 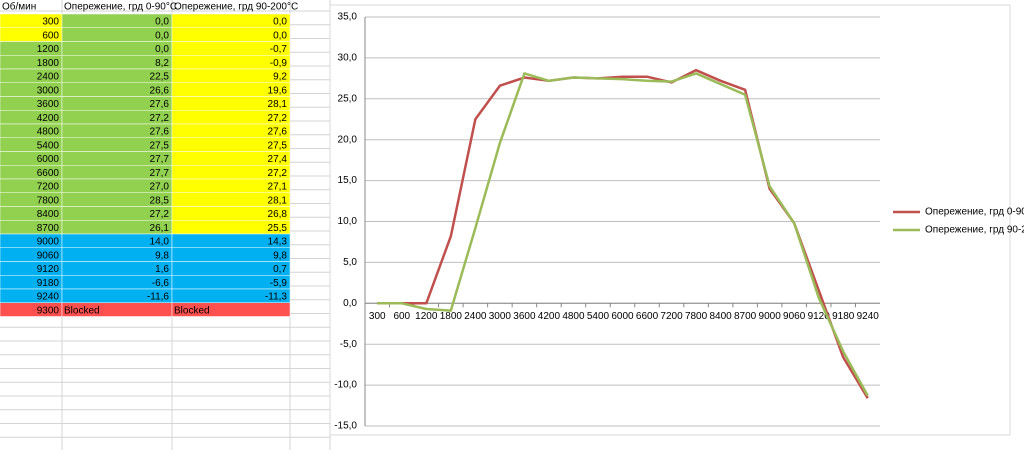 I want to click on cell-text: 4800, so click(x=48, y=132).